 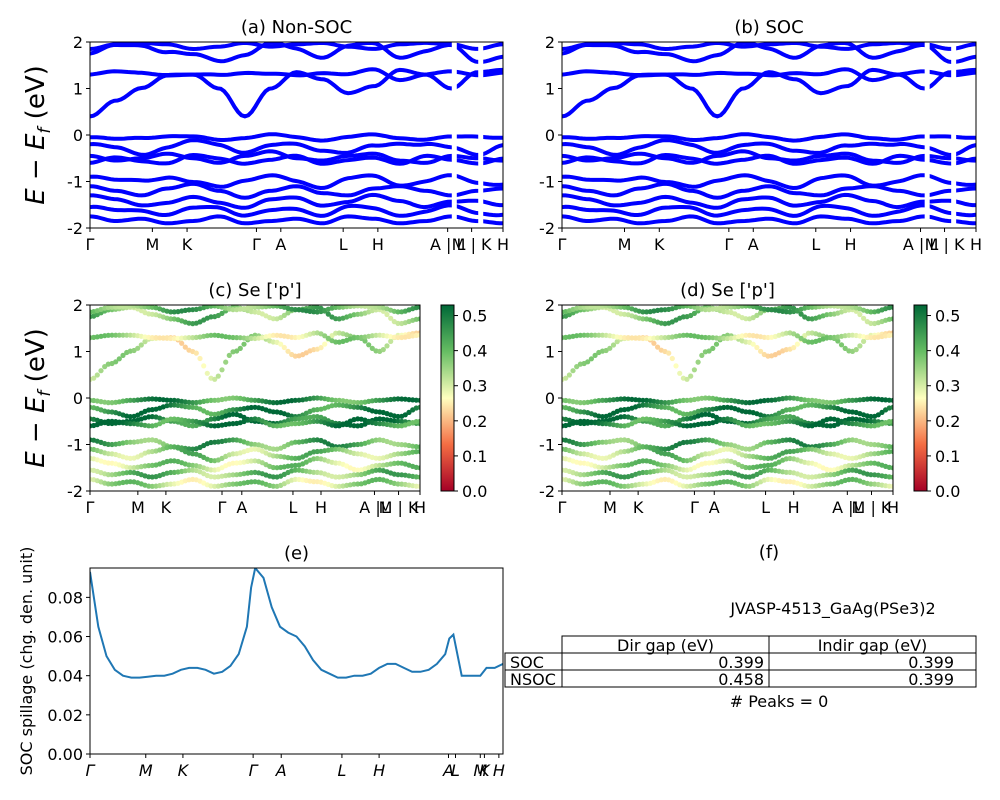 What do you see at coordinates (292, 507) in the screenshot?
I see `x-tick-label: L` at bounding box center [292, 507].